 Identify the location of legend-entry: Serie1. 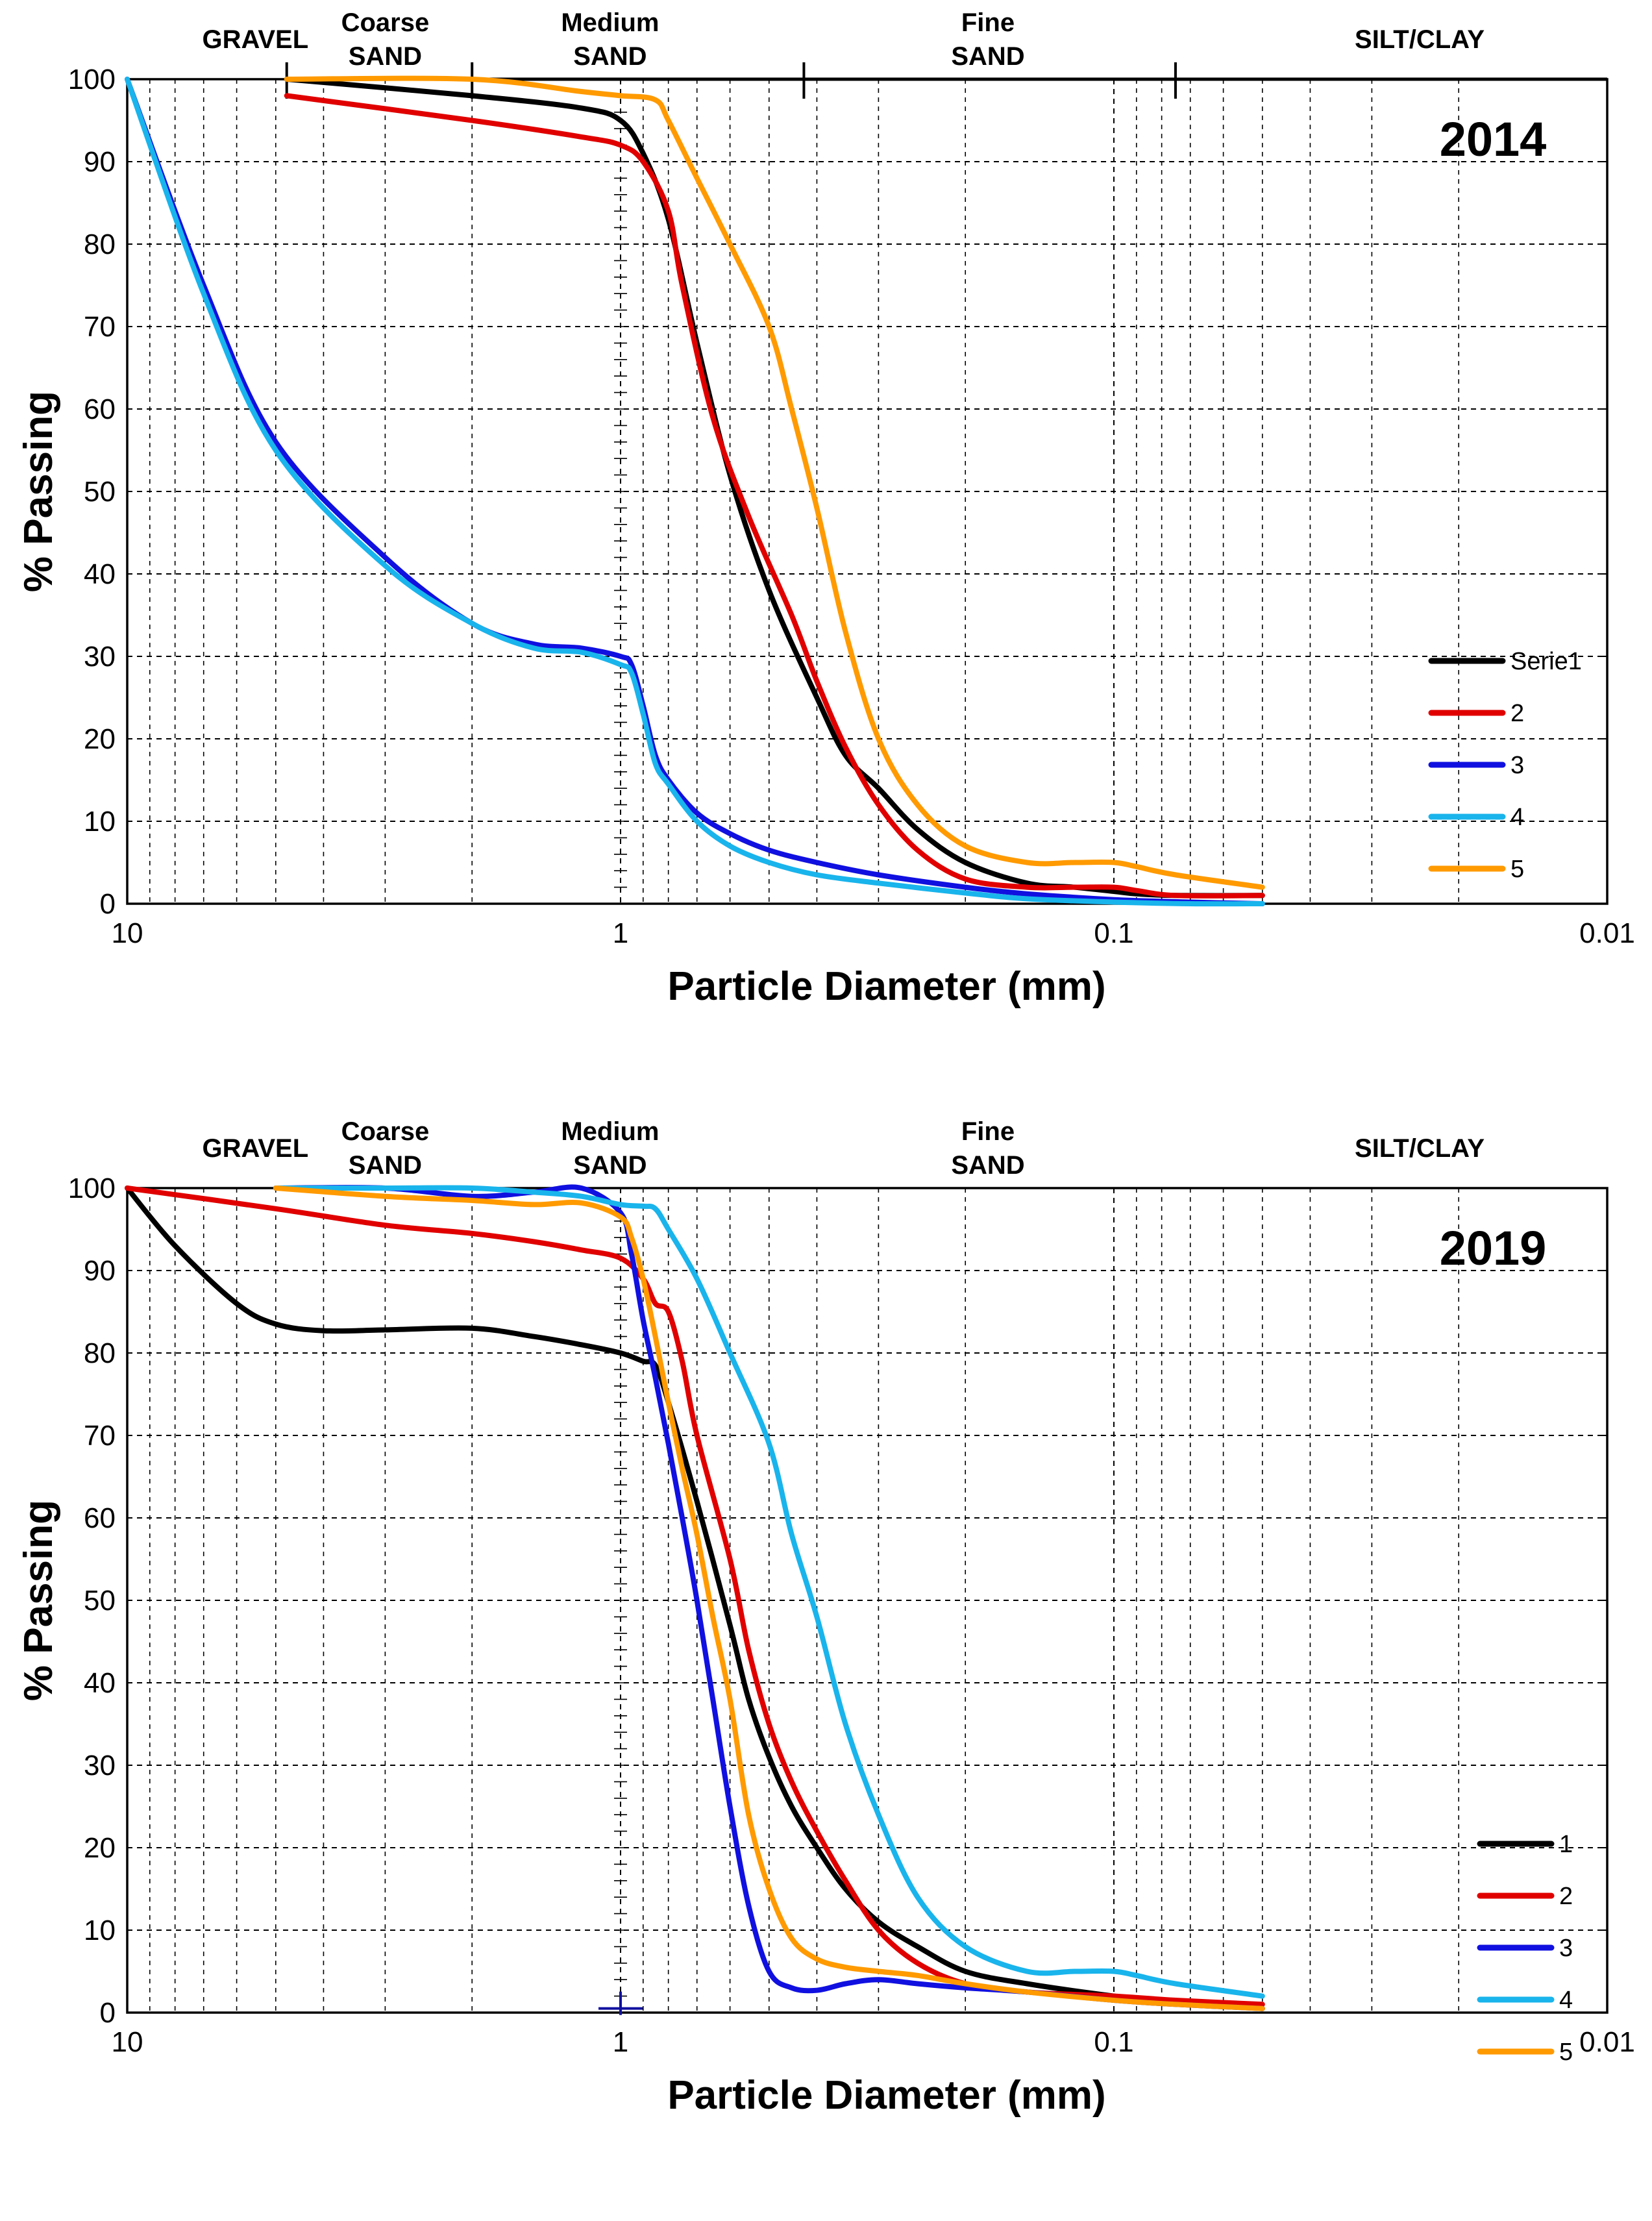
(1546, 661).